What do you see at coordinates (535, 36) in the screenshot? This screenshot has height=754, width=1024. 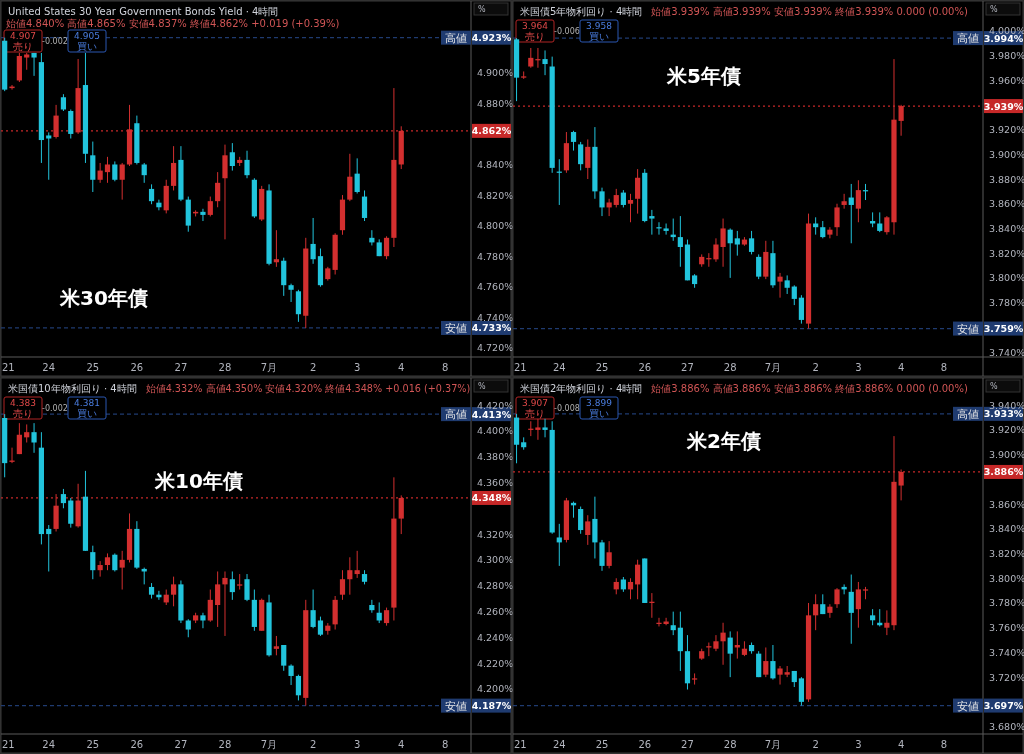 I see `annotation: 売り` at bounding box center [535, 36].